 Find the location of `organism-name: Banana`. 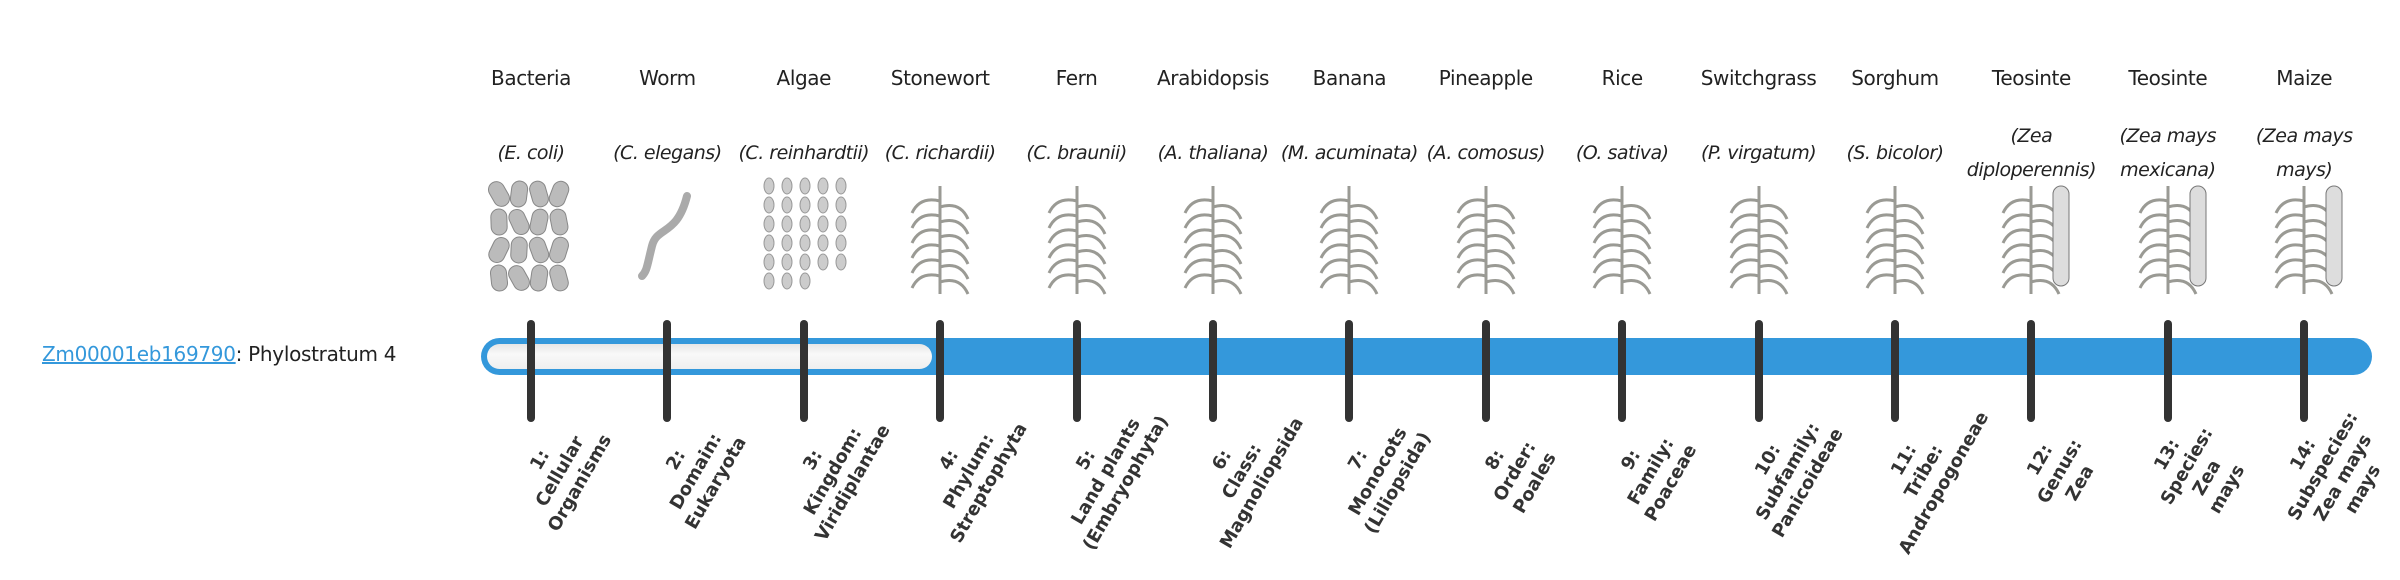

organism-name: Banana is located at coordinates (1349, 78).